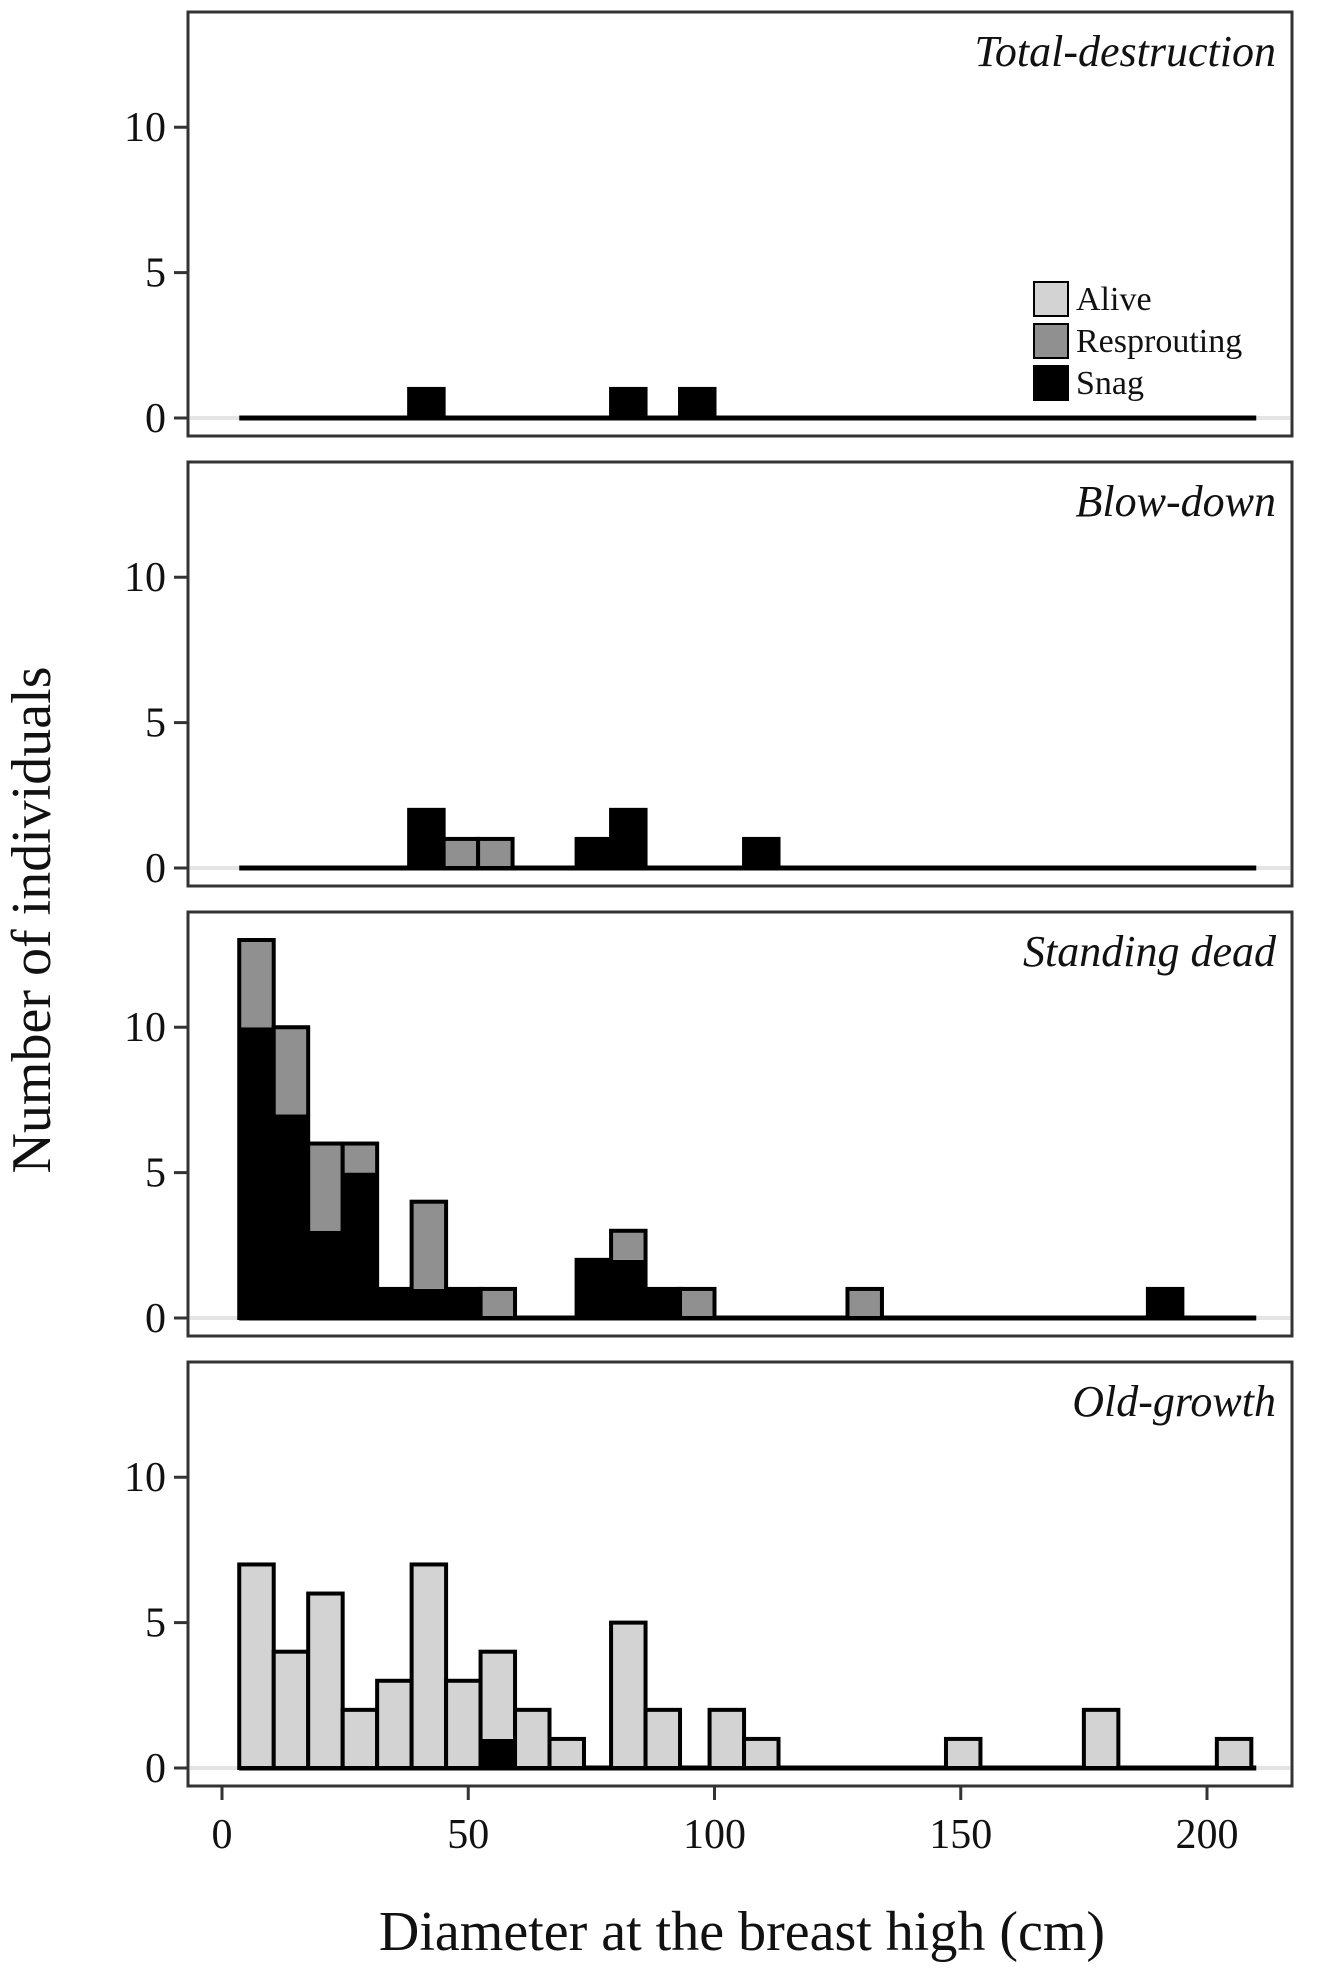 This screenshot has width=1318, height=1970. What do you see at coordinates (1150, 951) in the screenshot?
I see `panel-title: Standing dead` at bounding box center [1150, 951].